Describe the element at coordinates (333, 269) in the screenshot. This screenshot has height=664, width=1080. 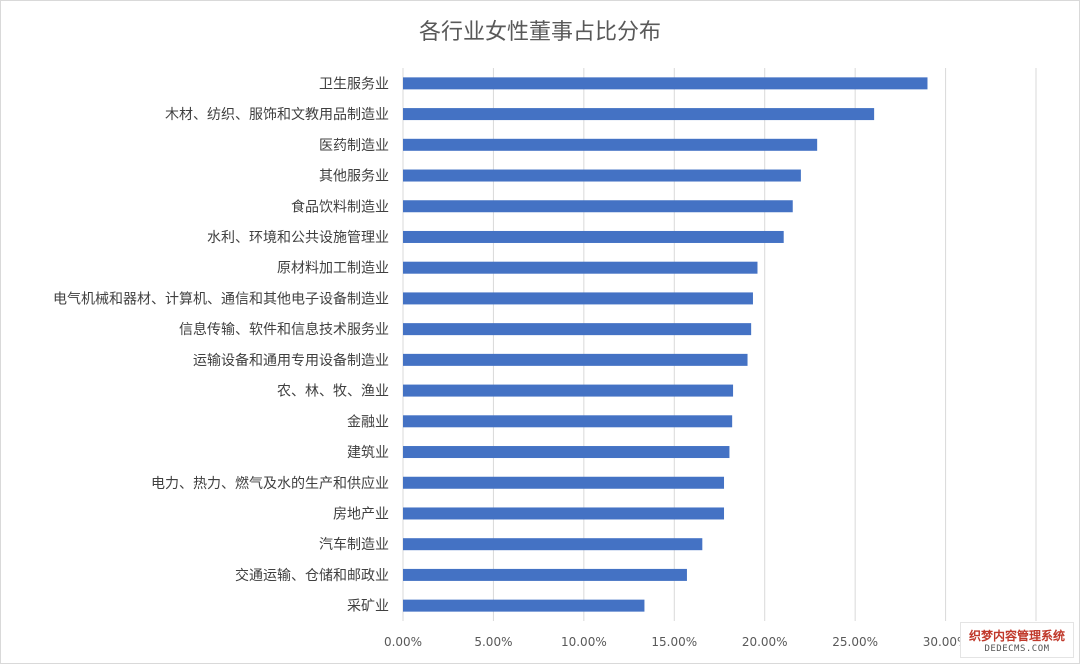
I see `category-label: 原材料加工制造业` at that location.